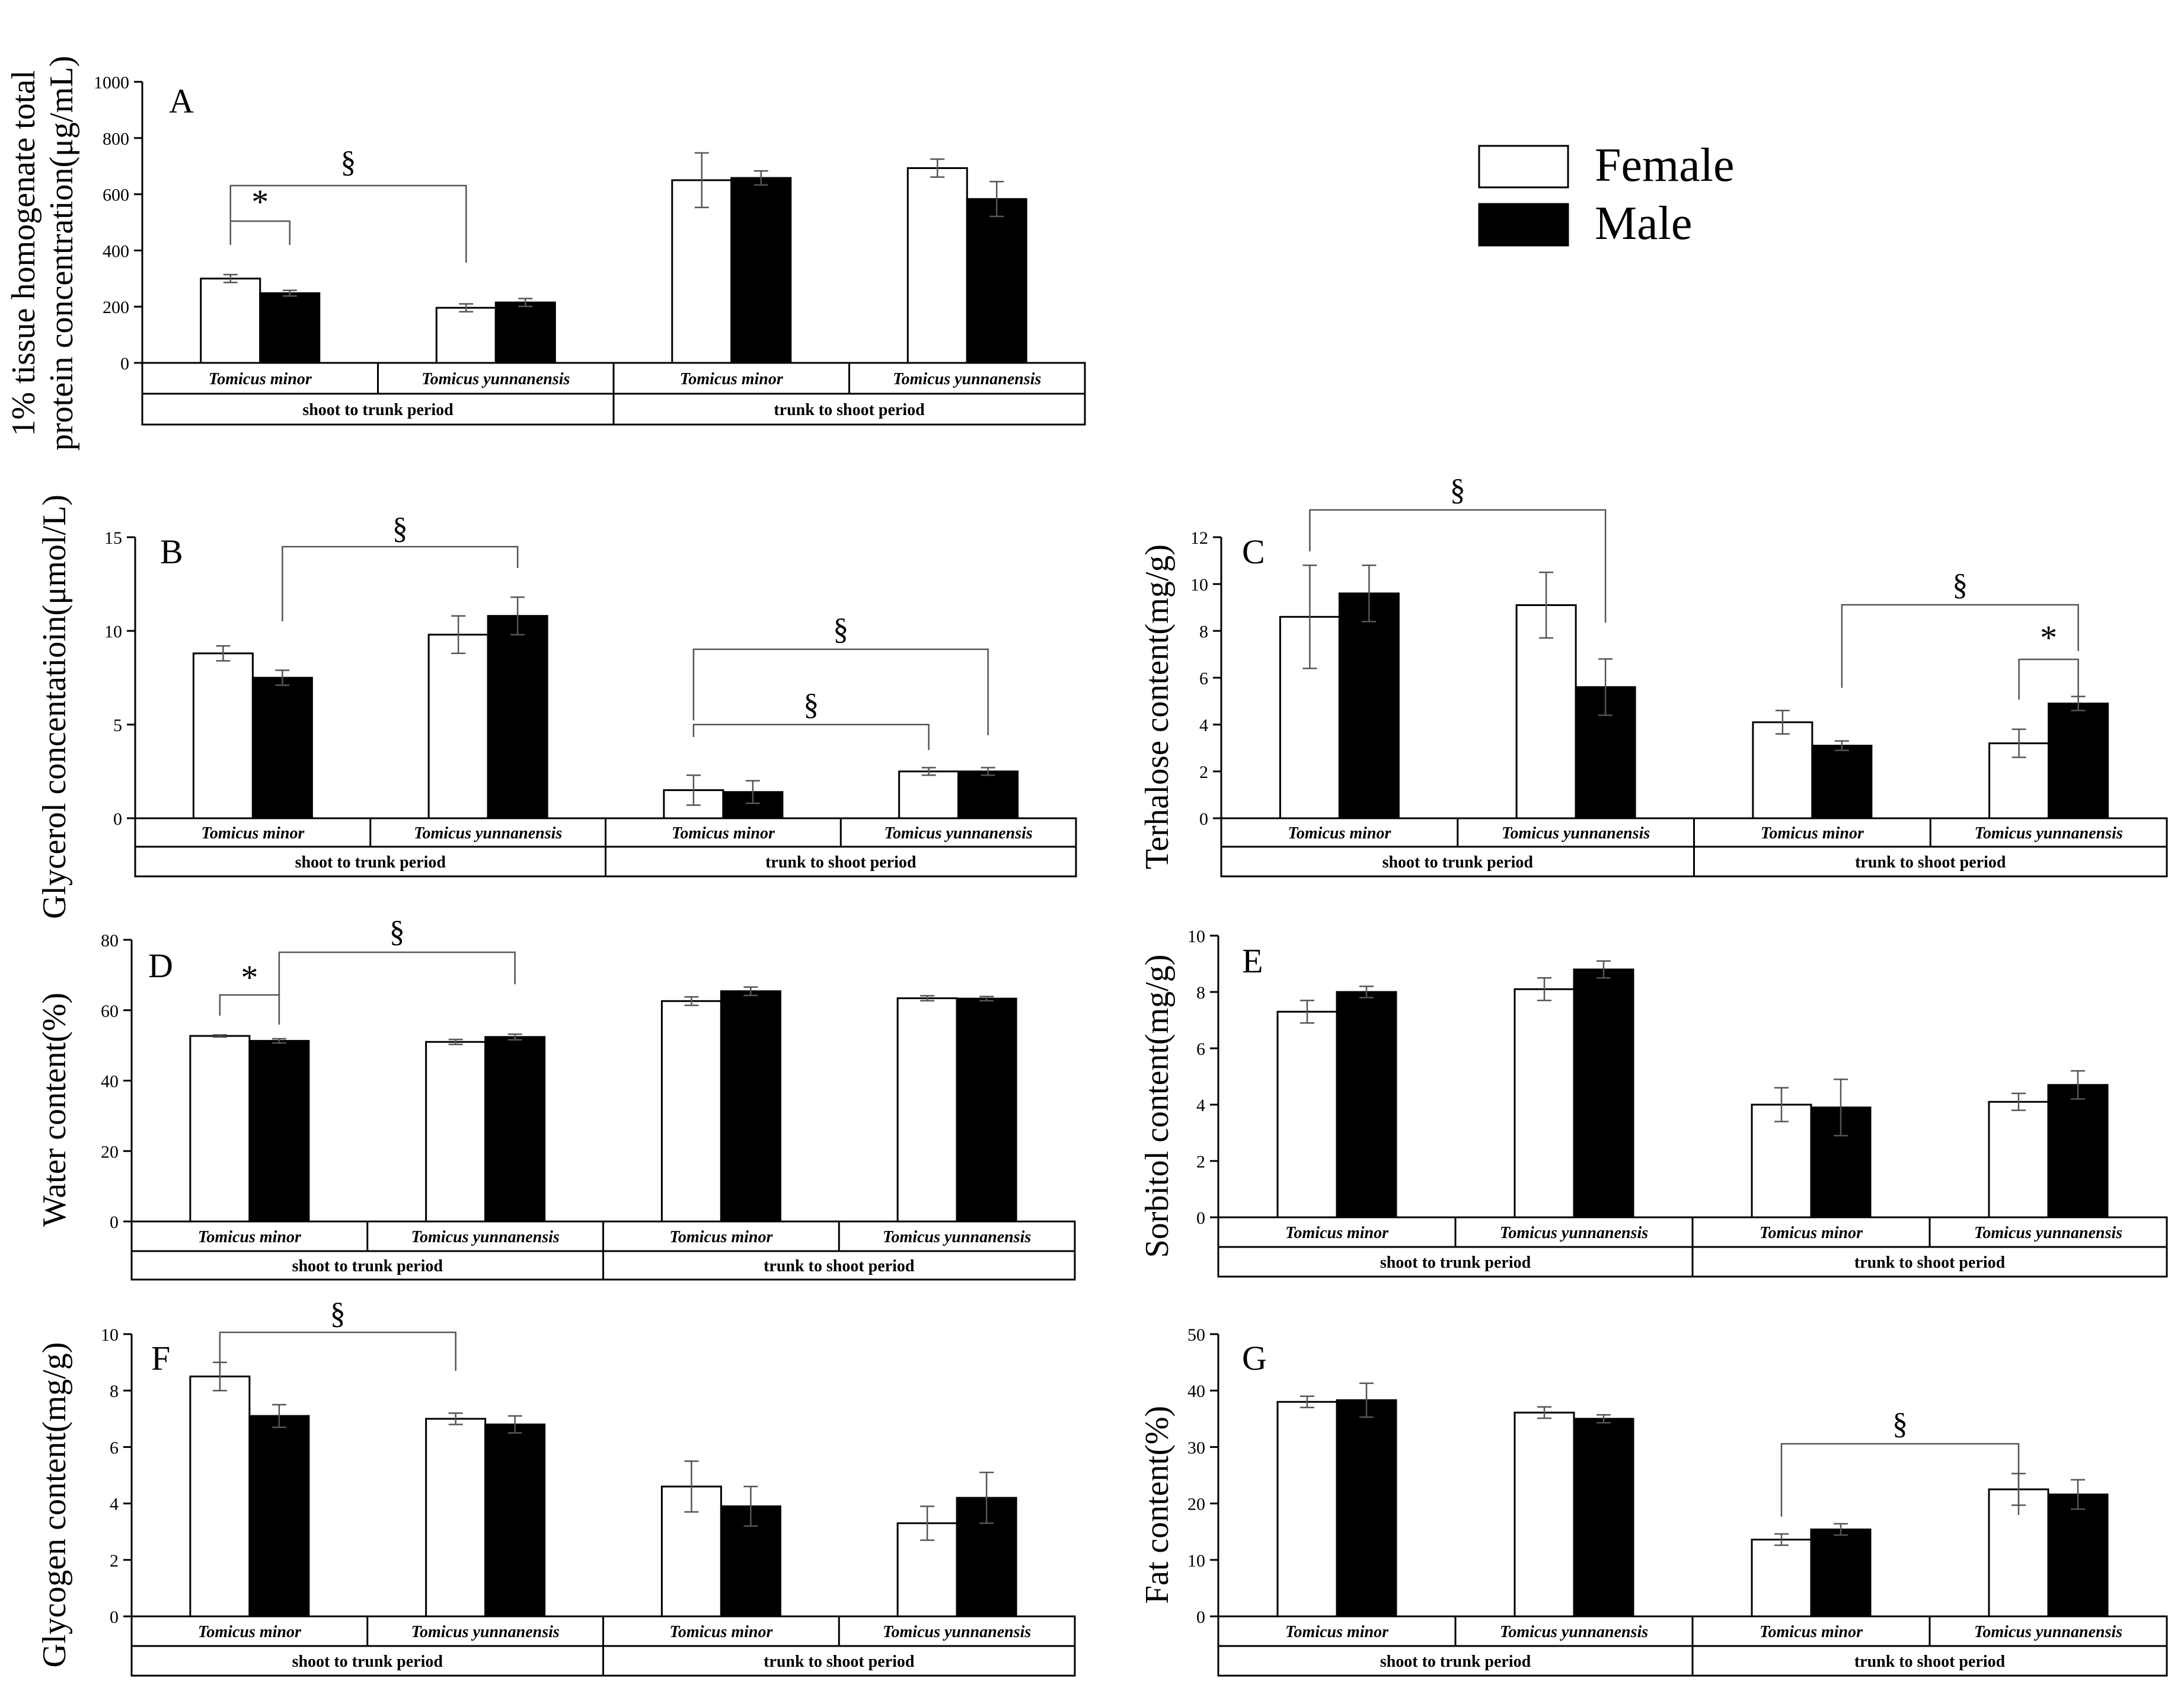  I want to click on legend-swatch-female, so click(1524, 167).